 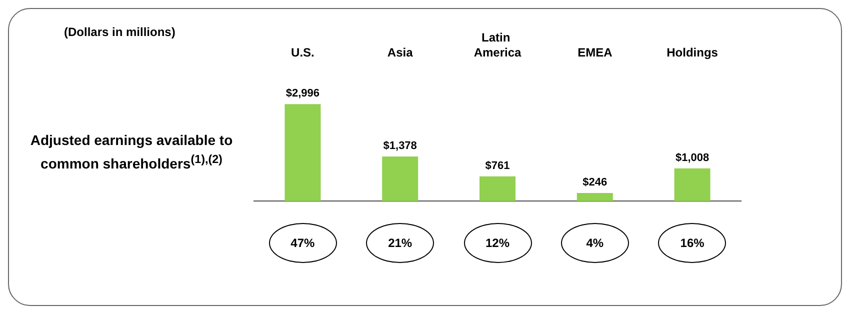 What do you see at coordinates (120, 32) in the screenshot?
I see `text: (Dollars in millions)` at bounding box center [120, 32].